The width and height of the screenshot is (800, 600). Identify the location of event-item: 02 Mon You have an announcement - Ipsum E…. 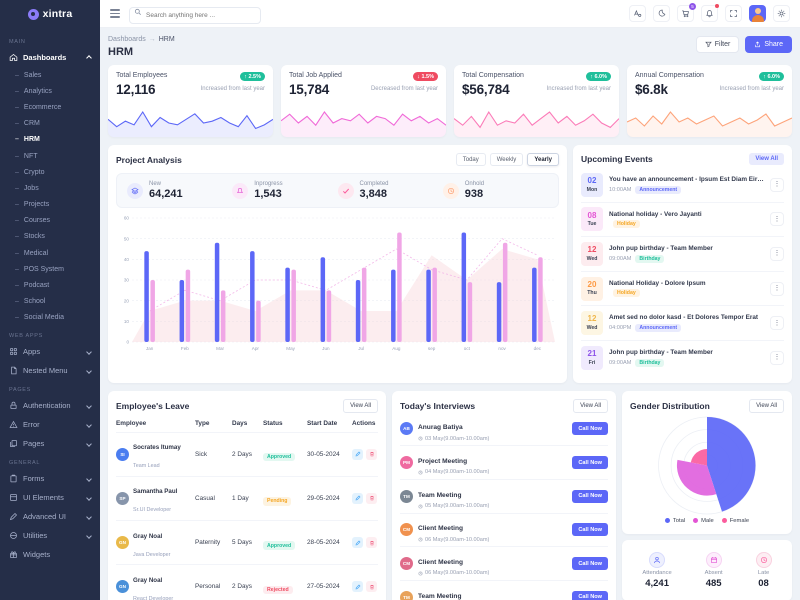
(682, 185).